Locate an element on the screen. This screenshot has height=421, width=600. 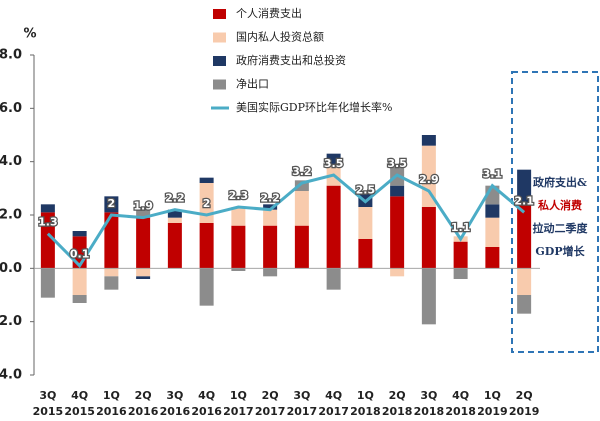
data-label: 2.5 is located at coordinates (366, 190).